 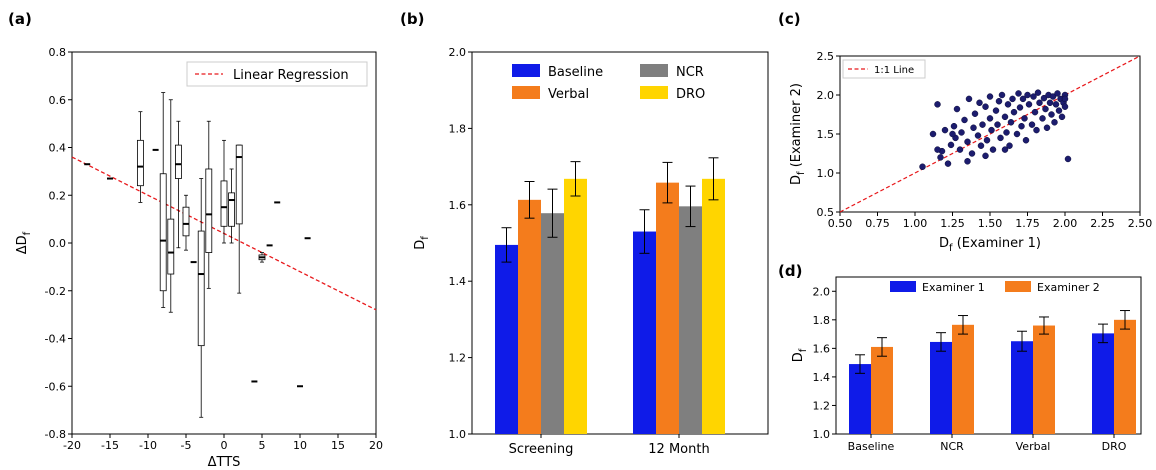 I want to click on x-tick-label: 12 Month, so click(x=678, y=449).